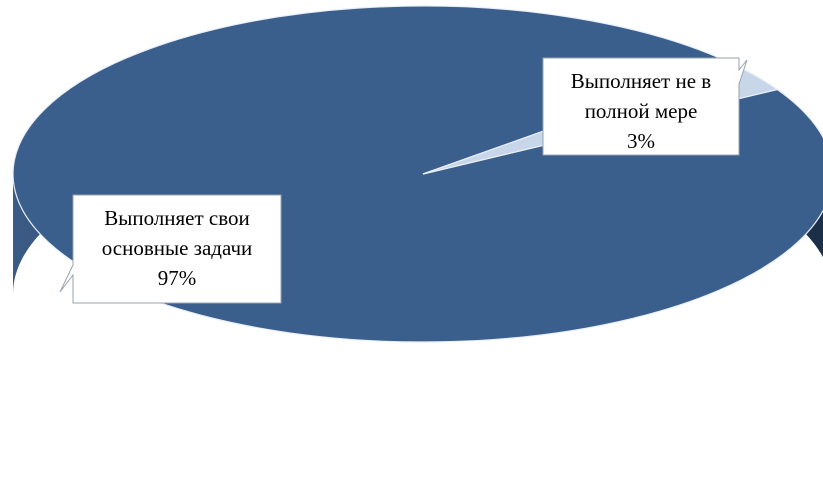 The width and height of the screenshot is (823, 490). Describe the element at coordinates (641, 81) in the screenshot. I see `data-label-category: Выполняет не в` at that location.